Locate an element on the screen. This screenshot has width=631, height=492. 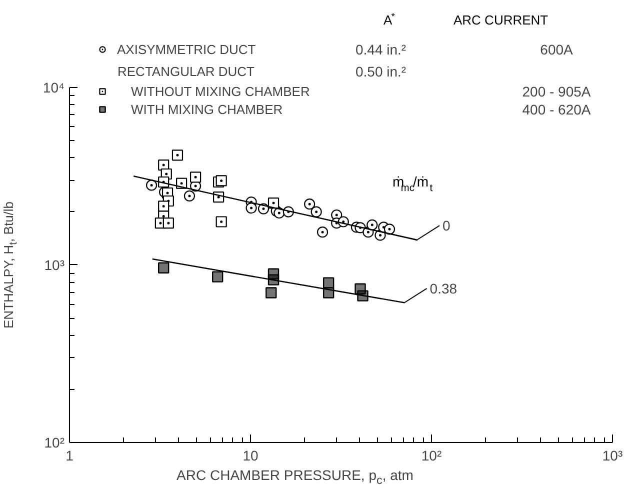
legend-label: WITHOUT MIXING CHAMBER is located at coordinates (220, 91).